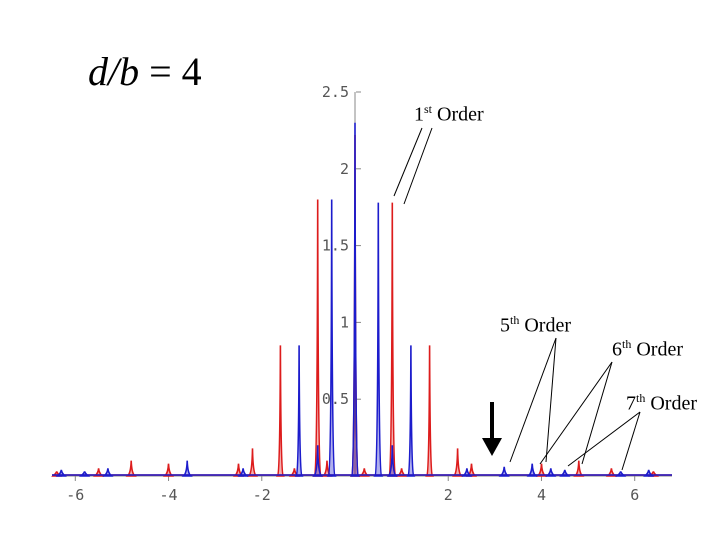  What do you see at coordinates (541, 495) in the screenshot?
I see `x-tick-label: 4` at bounding box center [541, 495].